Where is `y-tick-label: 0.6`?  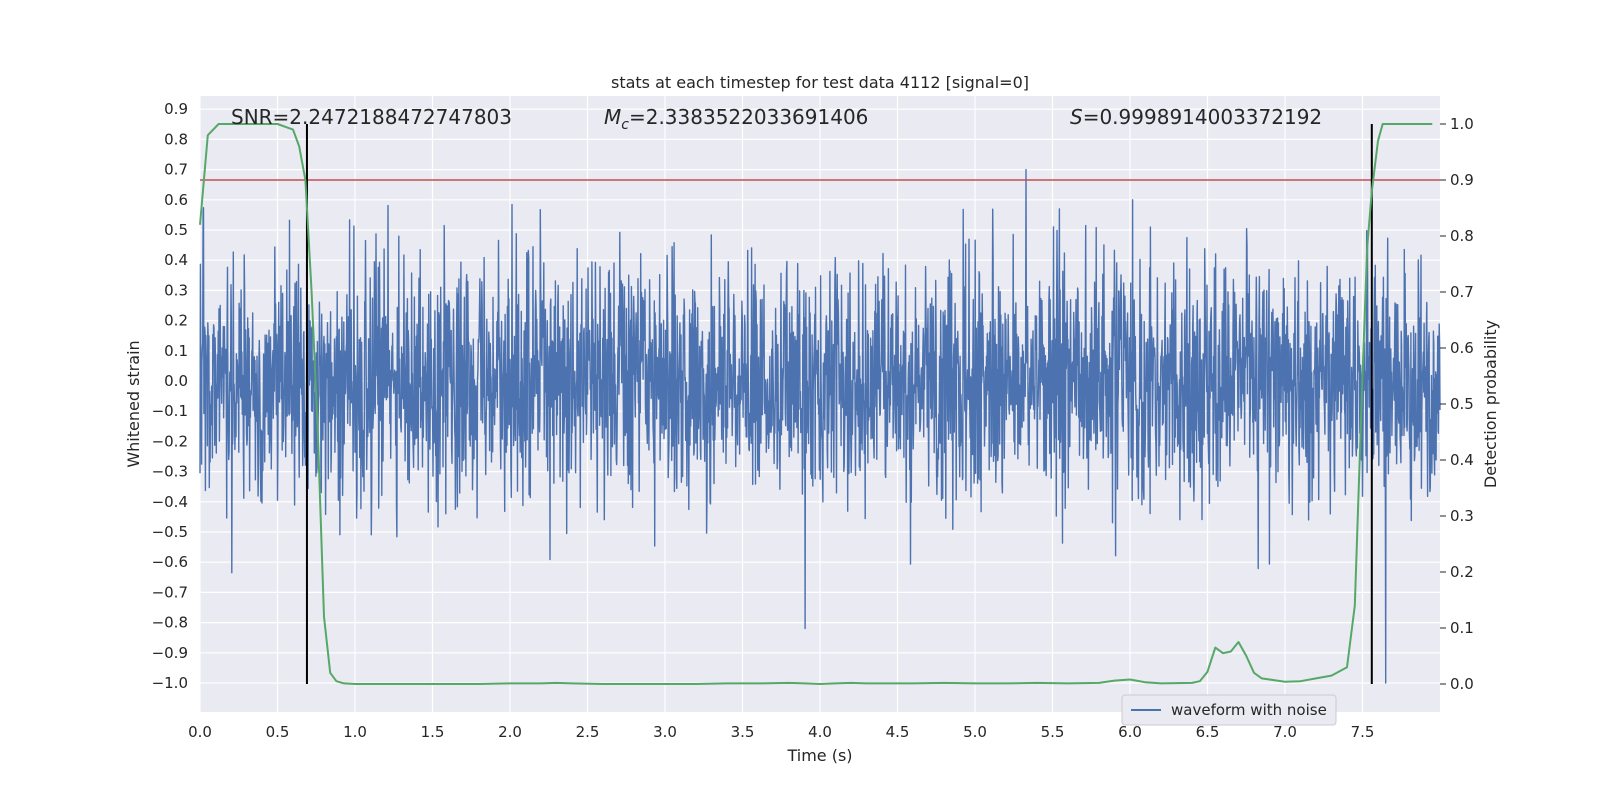 y-tick-label: 0.6 is located at coordinates (176, 200).